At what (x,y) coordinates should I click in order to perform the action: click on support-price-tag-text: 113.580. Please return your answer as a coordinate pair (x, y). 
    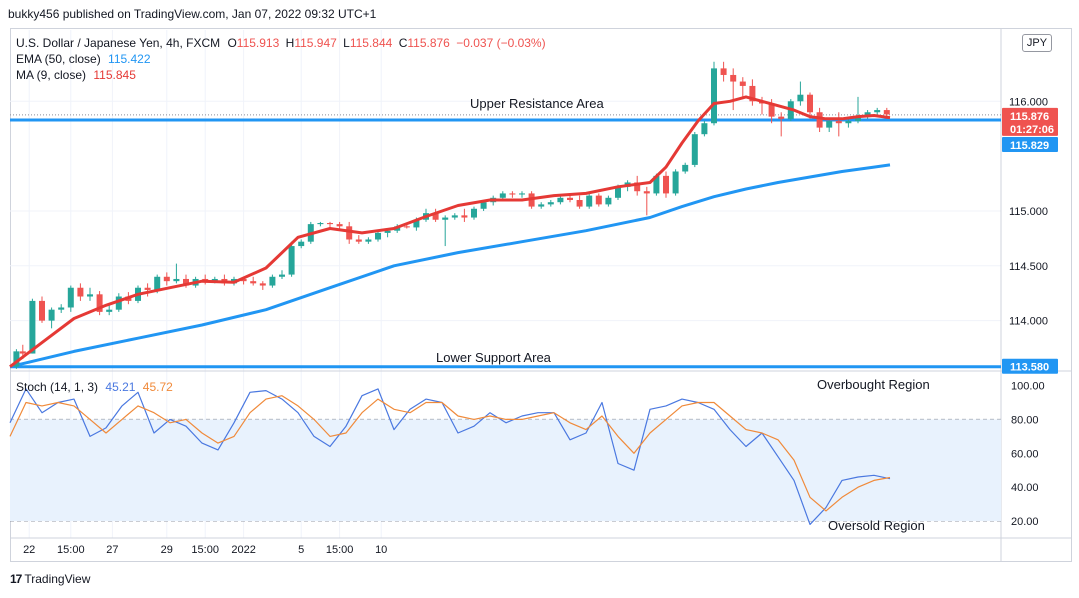
    Looking at the image, I should click on (1029, 368).